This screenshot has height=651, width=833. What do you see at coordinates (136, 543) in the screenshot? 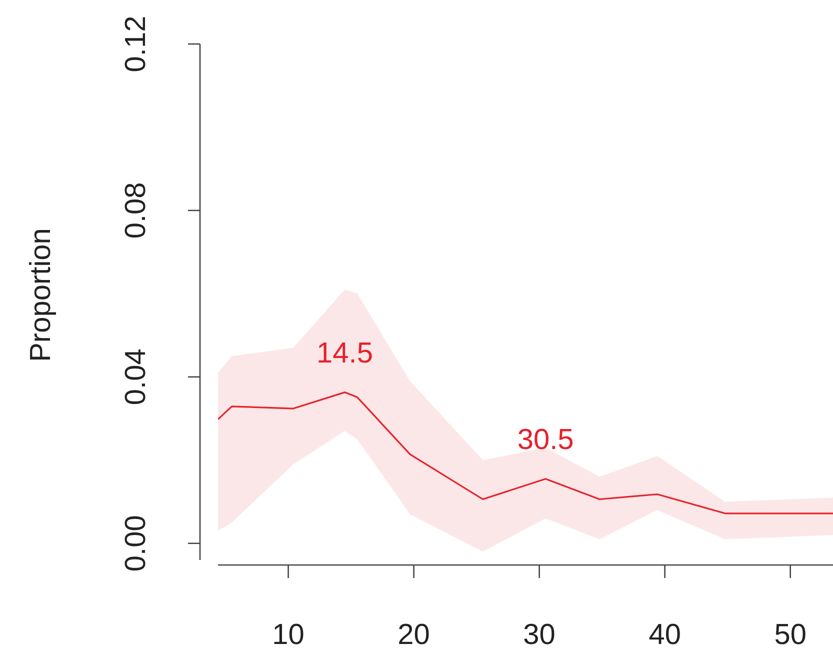
I see `y-tick-label: 0.00` at bounding box center [136, 543].